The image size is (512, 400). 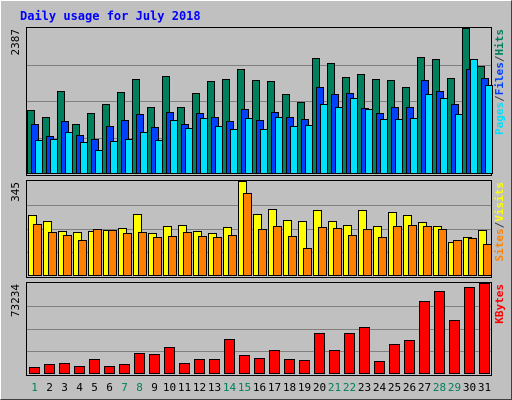 What do you see at coordinates (499, 244) in the screenshot?
I see `legend-entry: Sites` at bounding box center [499, 244].